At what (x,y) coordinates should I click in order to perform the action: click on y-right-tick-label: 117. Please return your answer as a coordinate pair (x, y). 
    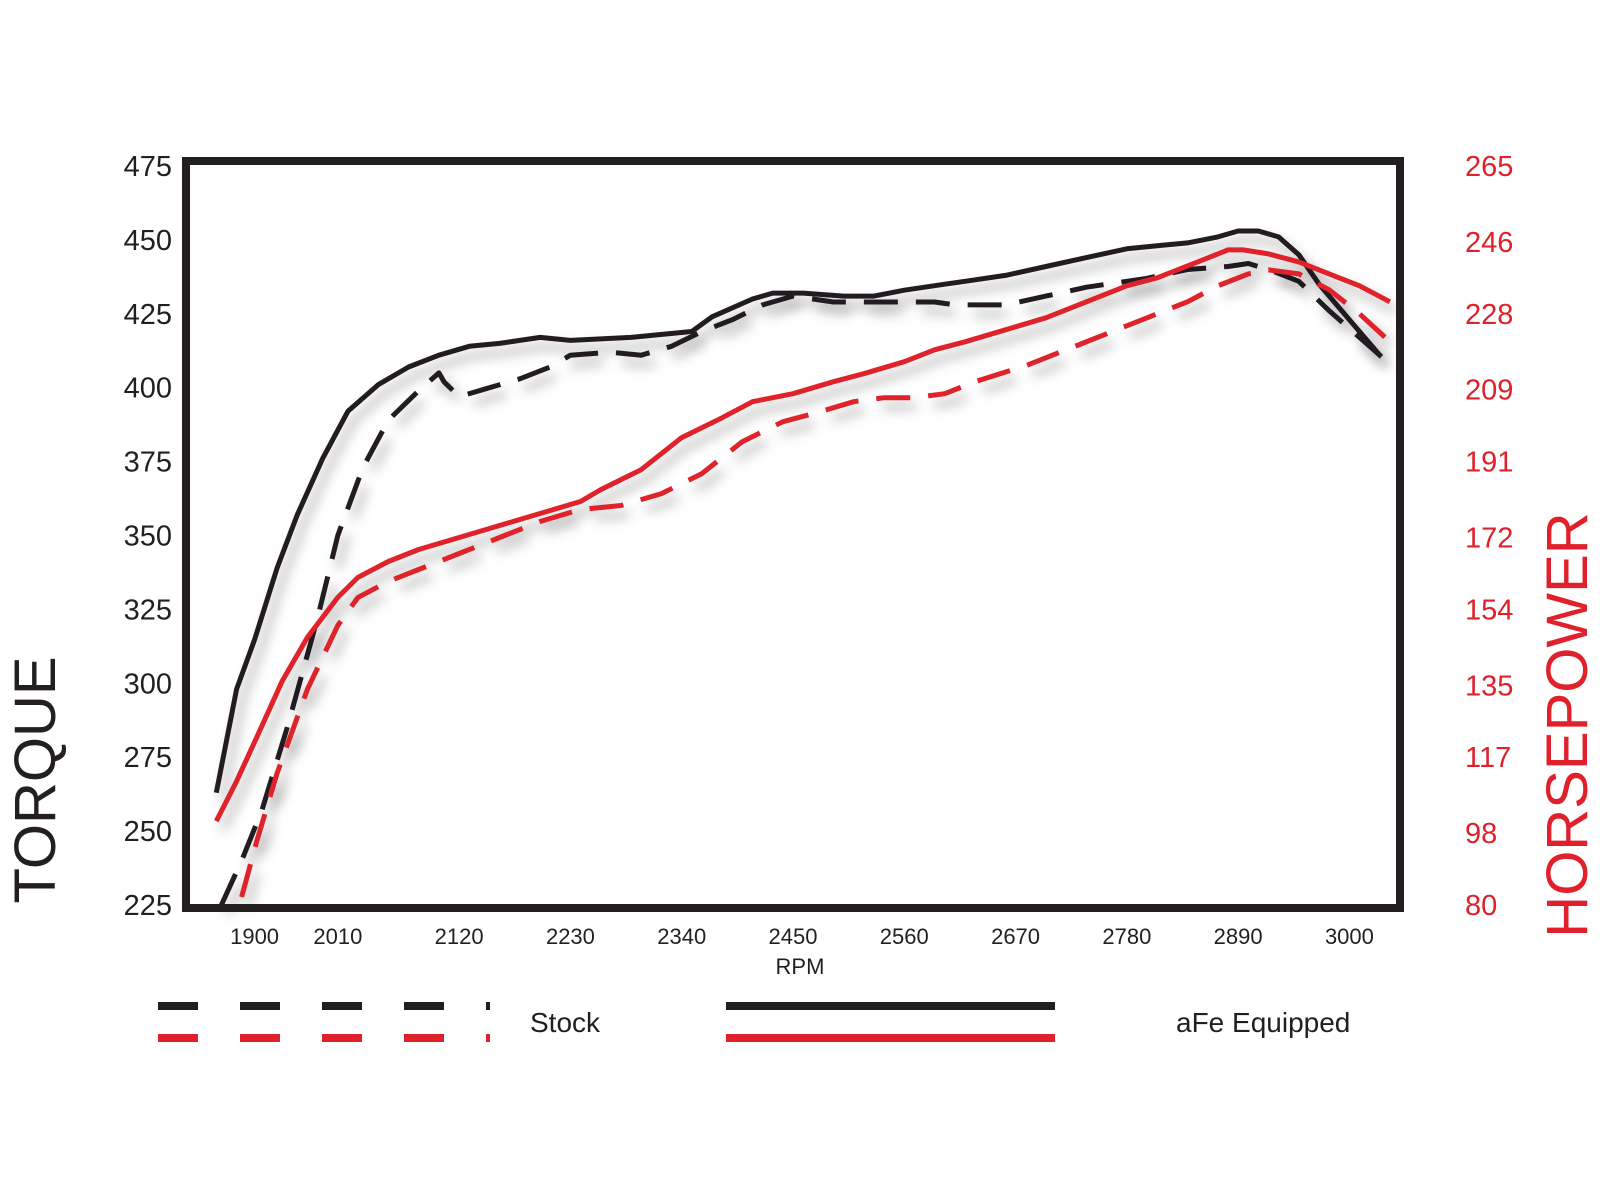
    Looking at the image, I should click on (1488, 758).